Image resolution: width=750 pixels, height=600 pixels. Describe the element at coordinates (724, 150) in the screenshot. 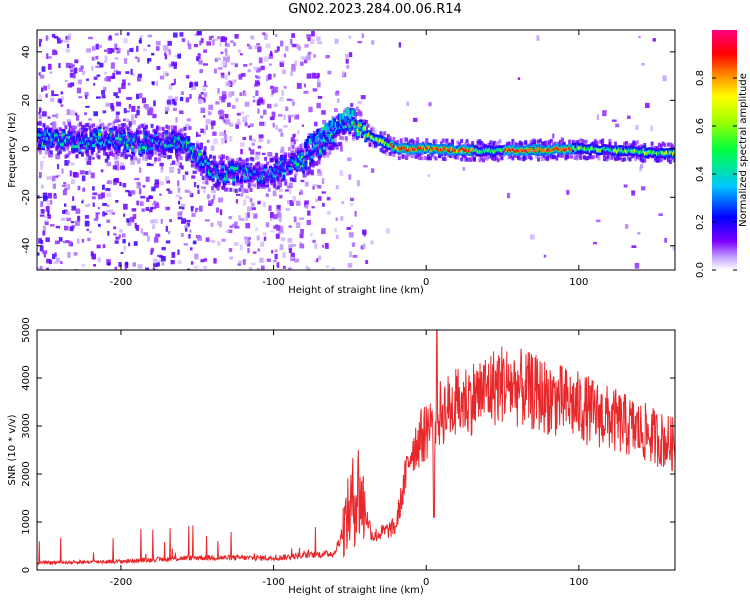

I see `colorbar-gradient` at that location.